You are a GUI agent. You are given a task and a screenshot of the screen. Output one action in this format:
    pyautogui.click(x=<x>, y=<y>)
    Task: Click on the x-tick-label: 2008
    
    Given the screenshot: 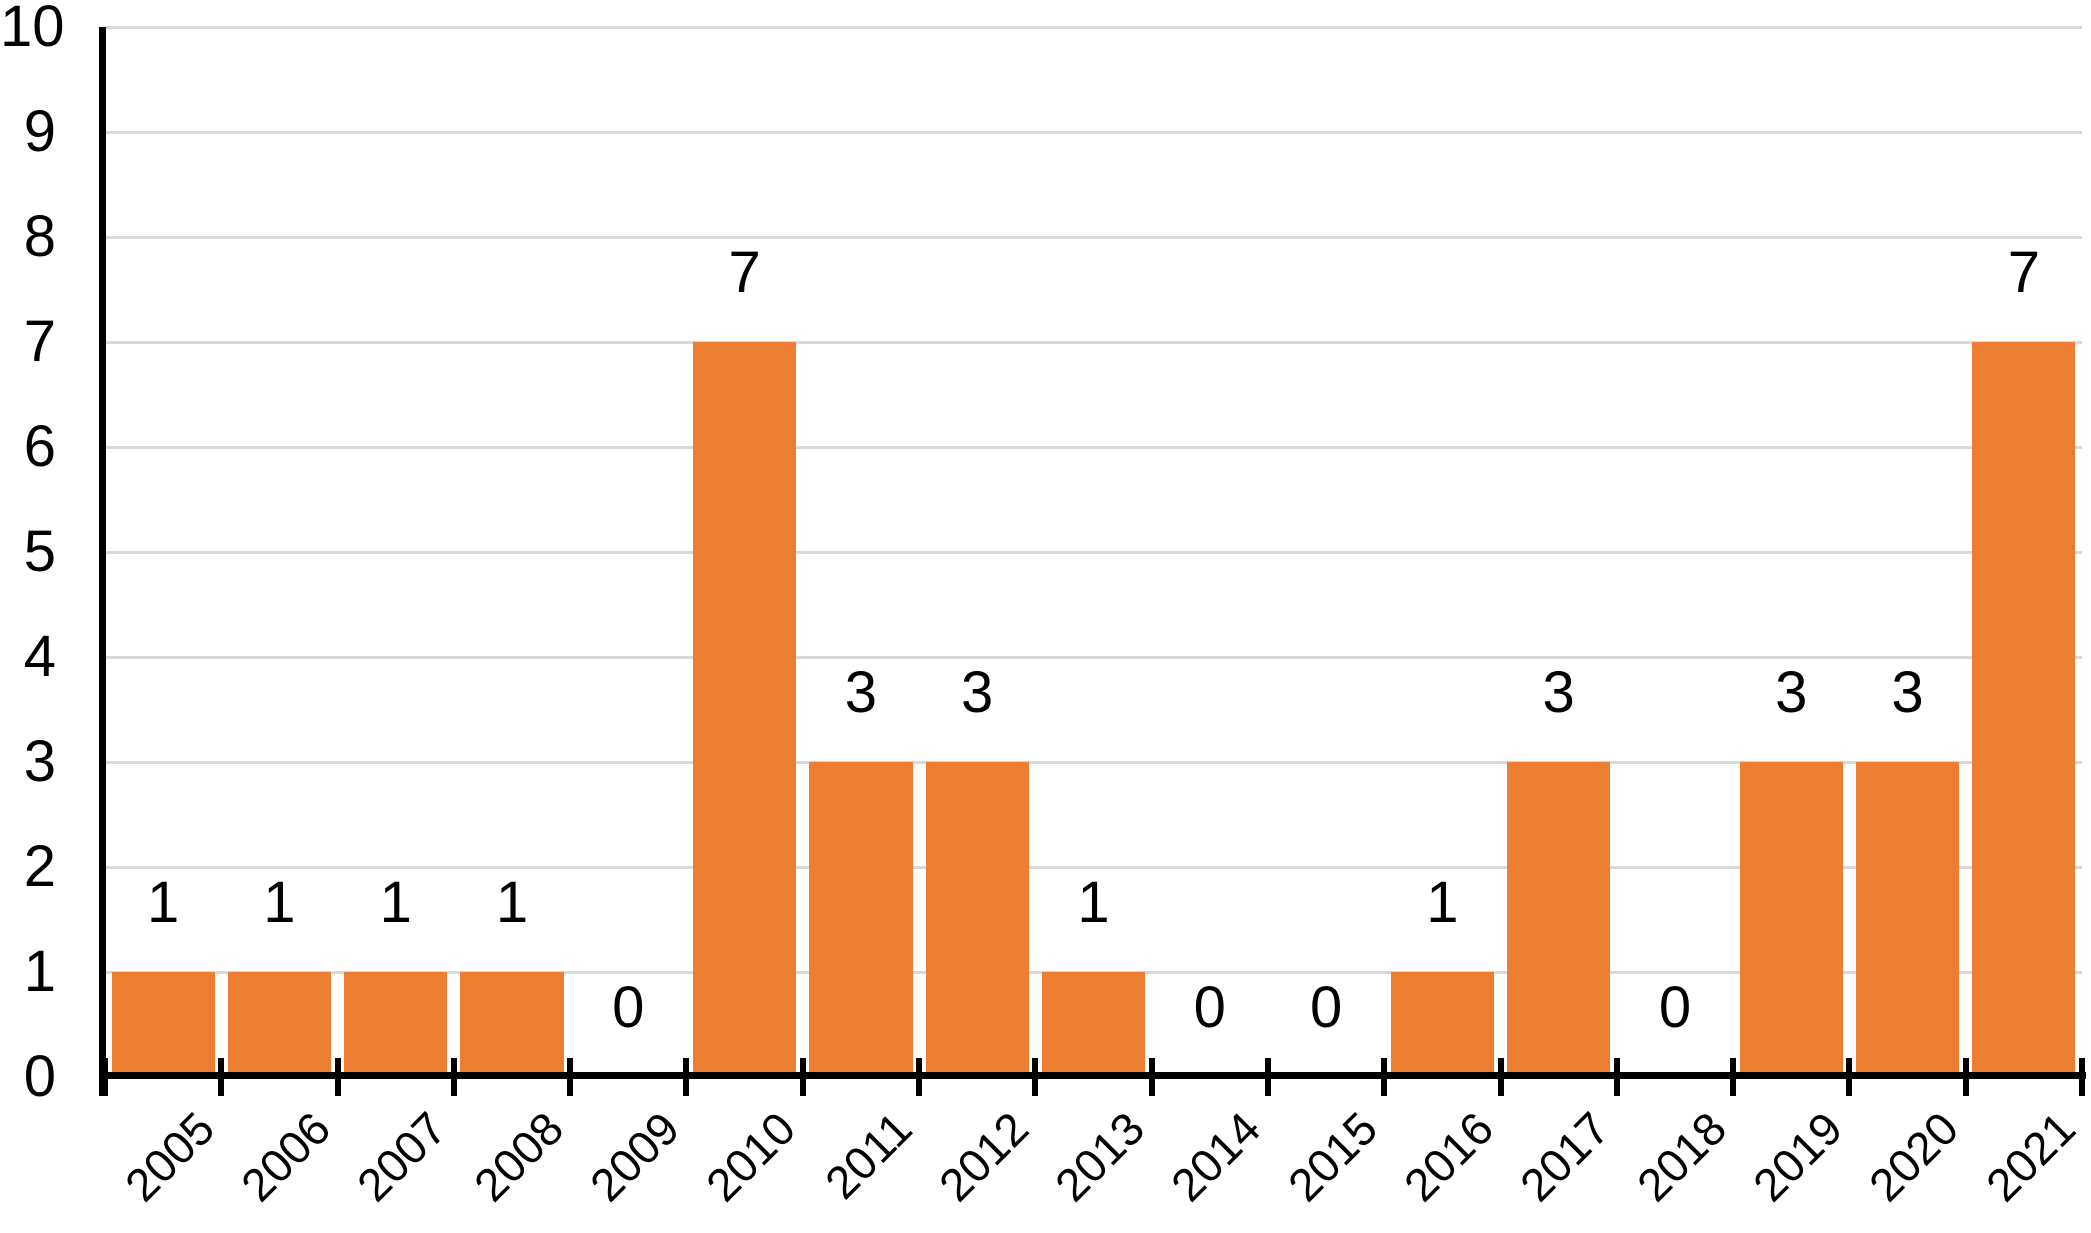 What is the action you would take?
    pyautogui.click(x=518, y=1157)
    